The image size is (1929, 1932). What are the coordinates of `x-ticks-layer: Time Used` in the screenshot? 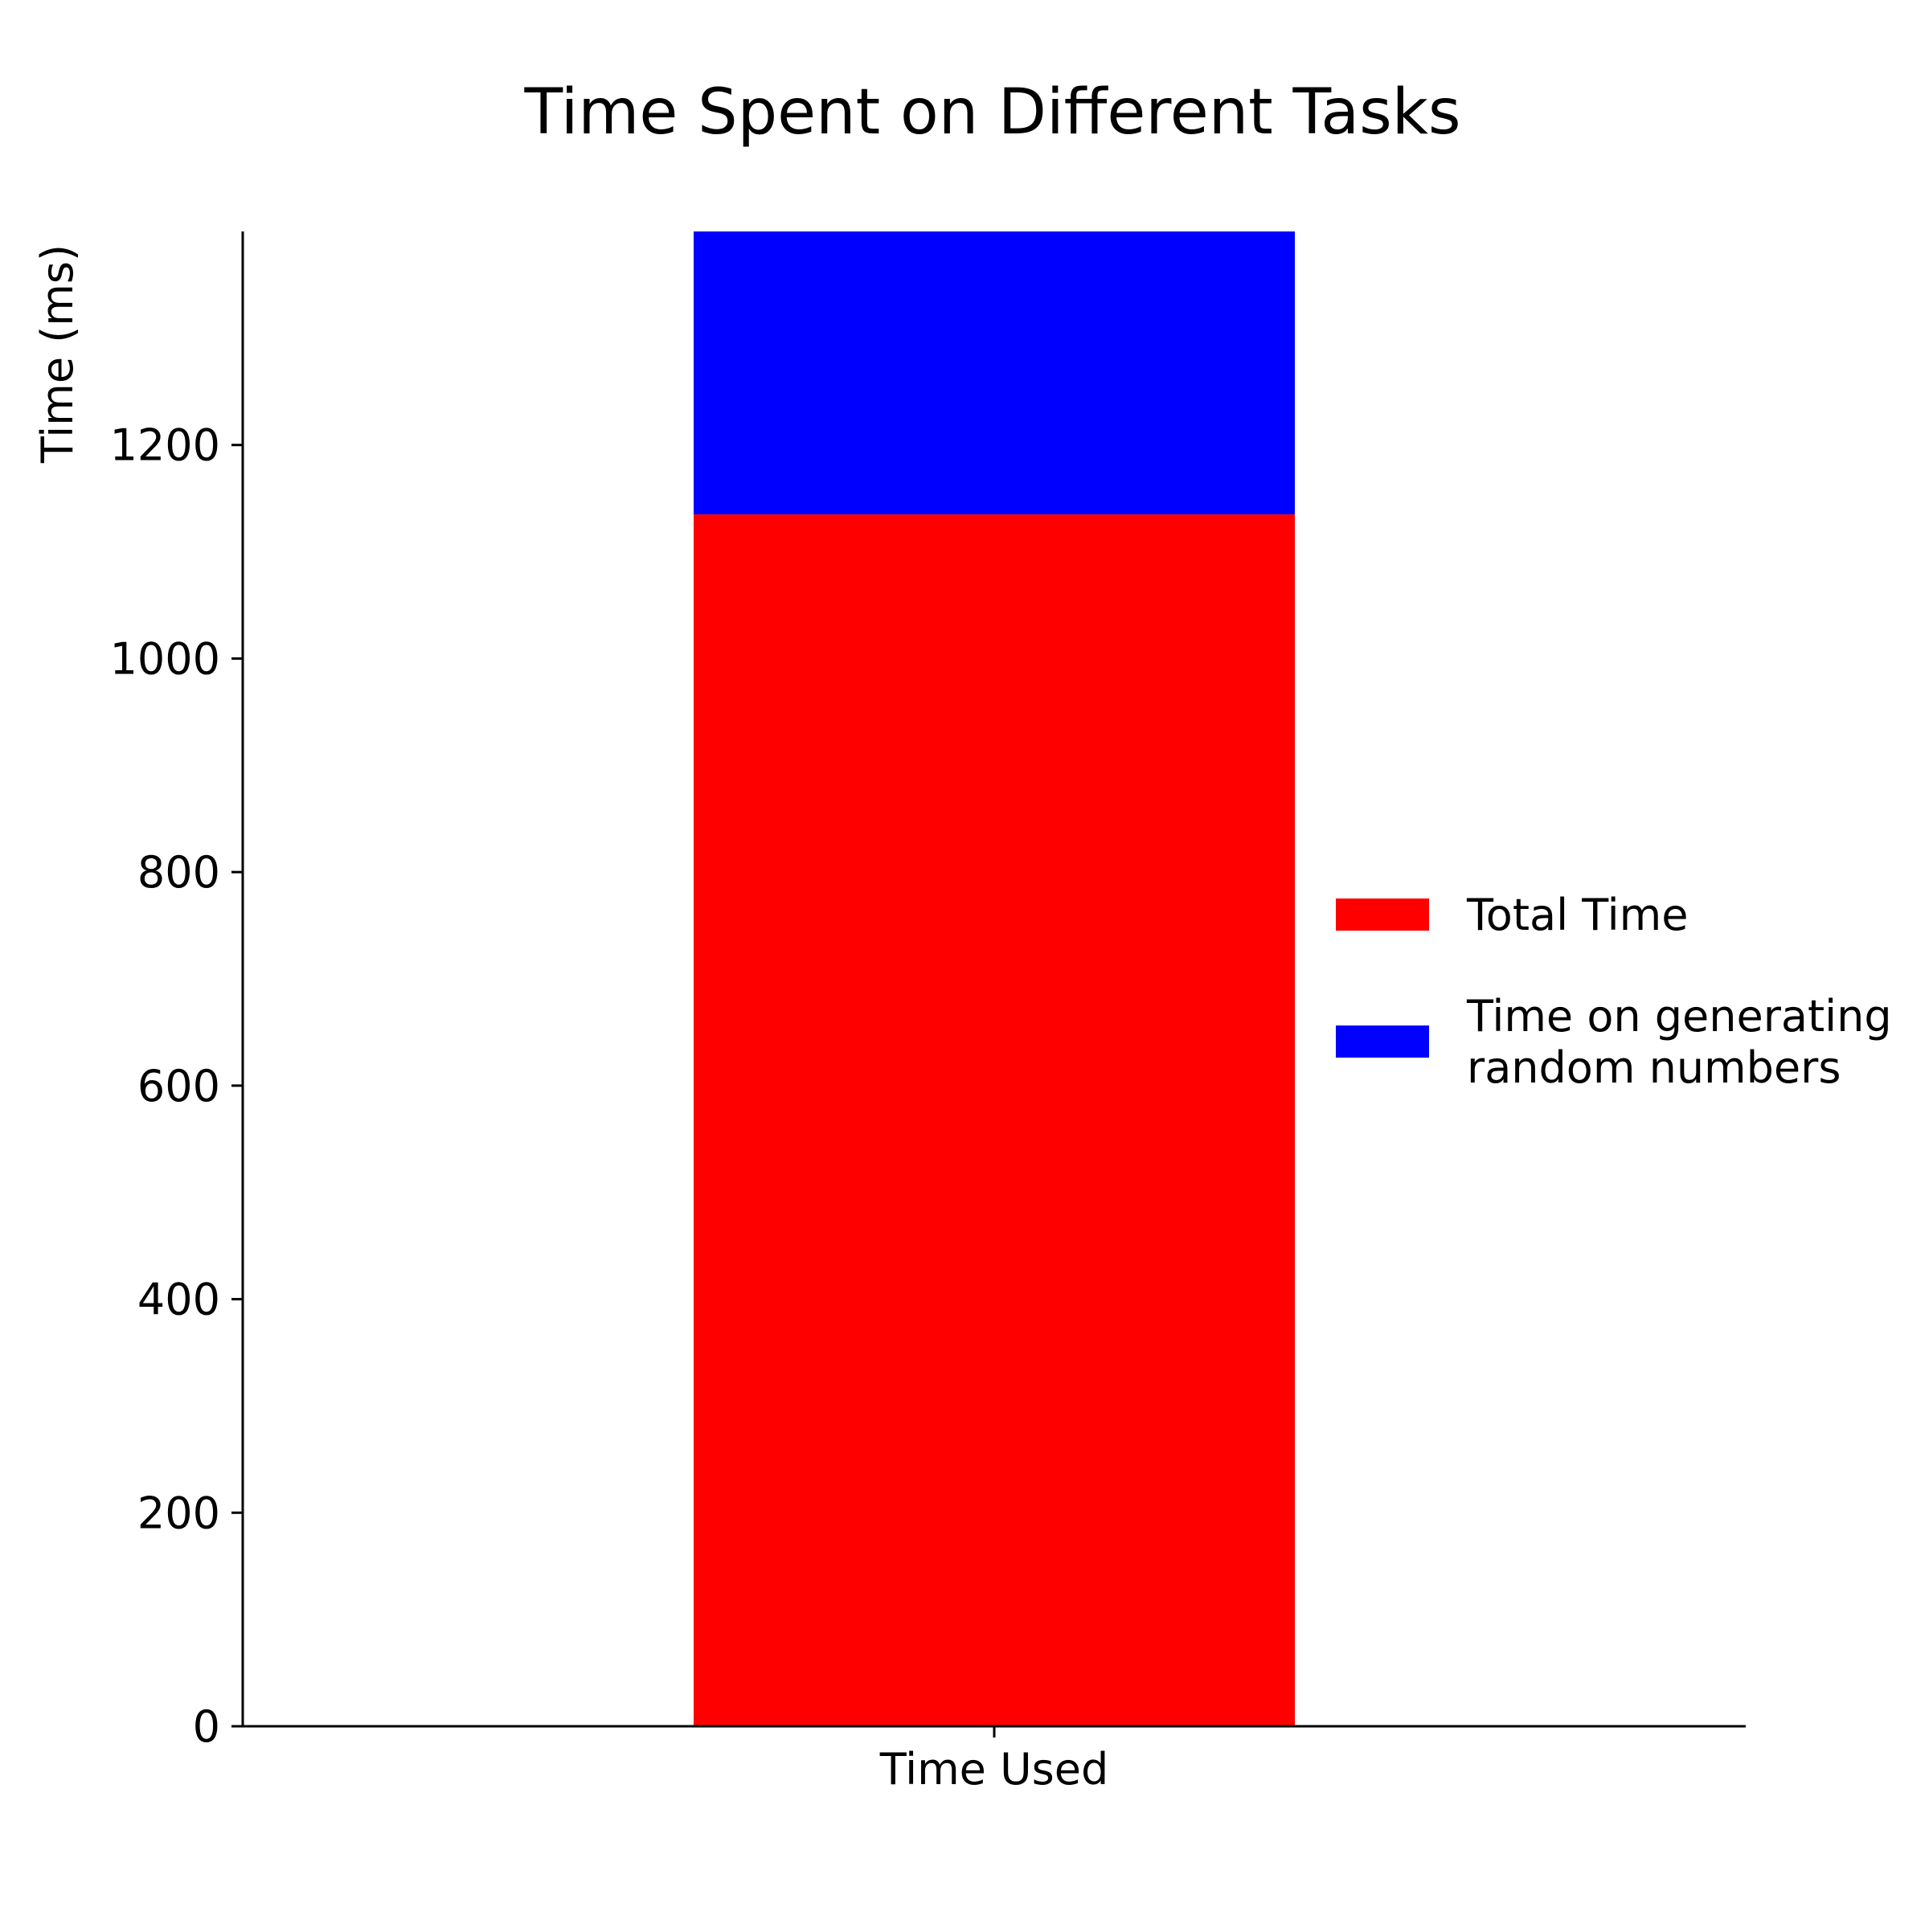 It's located at (993, 1760).